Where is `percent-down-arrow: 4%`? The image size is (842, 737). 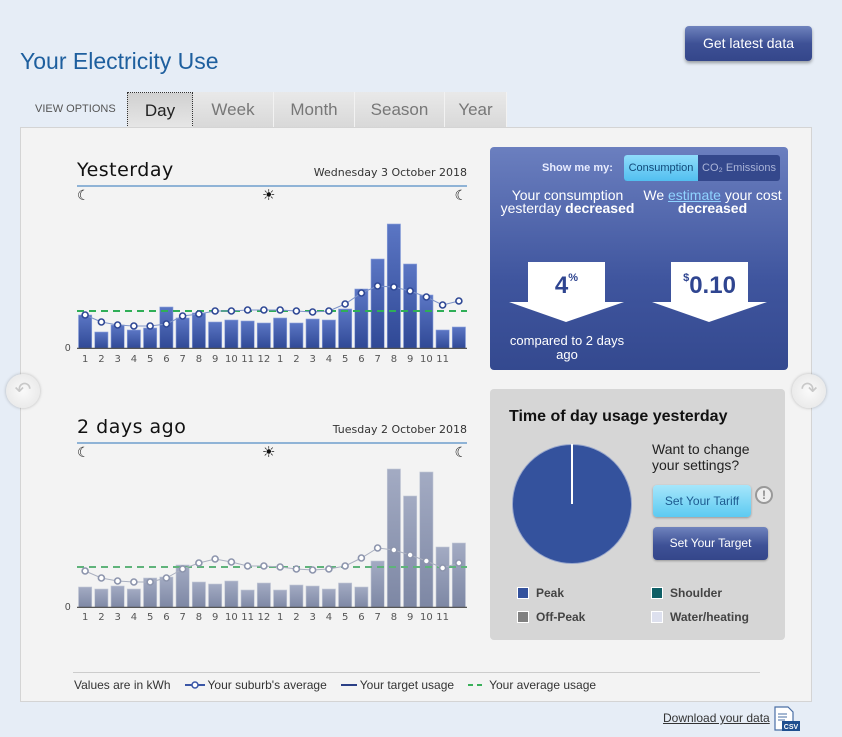 percent-down-arrow: 4% is located at coordinates (566, 293).